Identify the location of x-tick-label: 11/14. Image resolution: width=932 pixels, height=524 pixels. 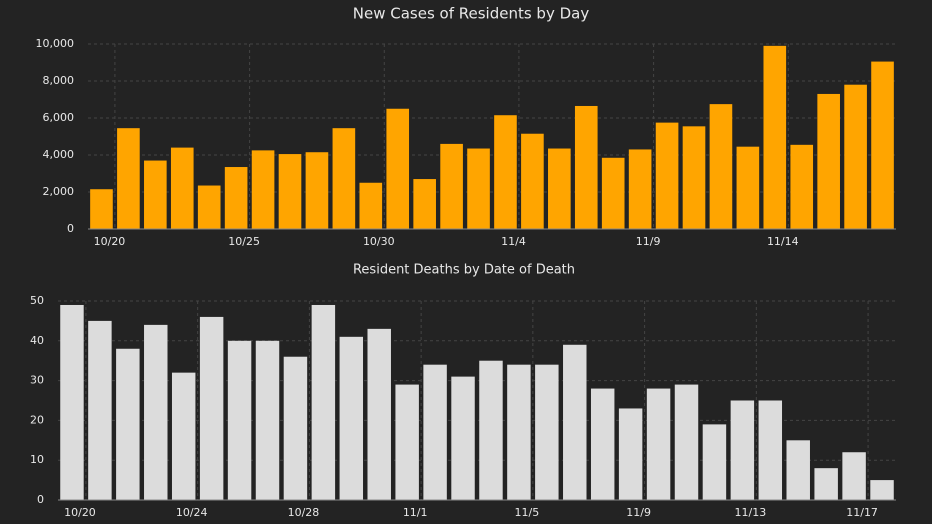
(783, 241).